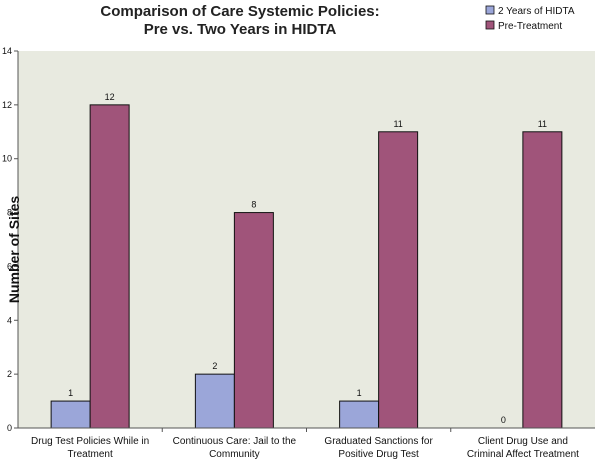 The height and width of the screenshot is (470, 599). I want to click on legend-entry-label: Pre-Treatment, so click(530, 26).